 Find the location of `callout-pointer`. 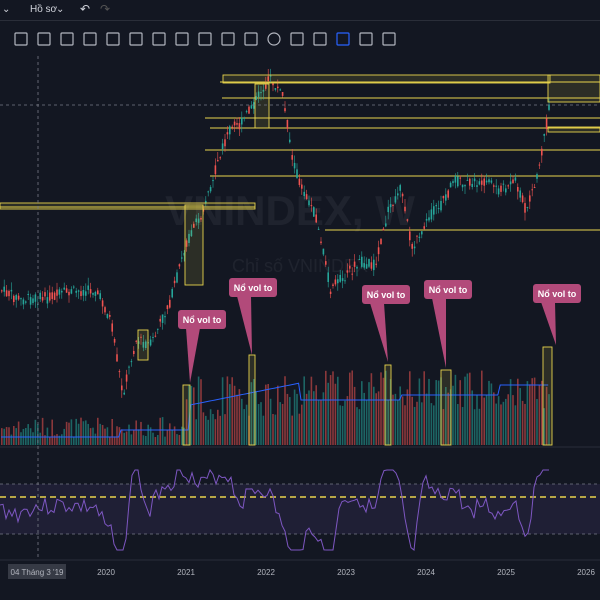

callout-pointer is located at coordinates (548, 323).